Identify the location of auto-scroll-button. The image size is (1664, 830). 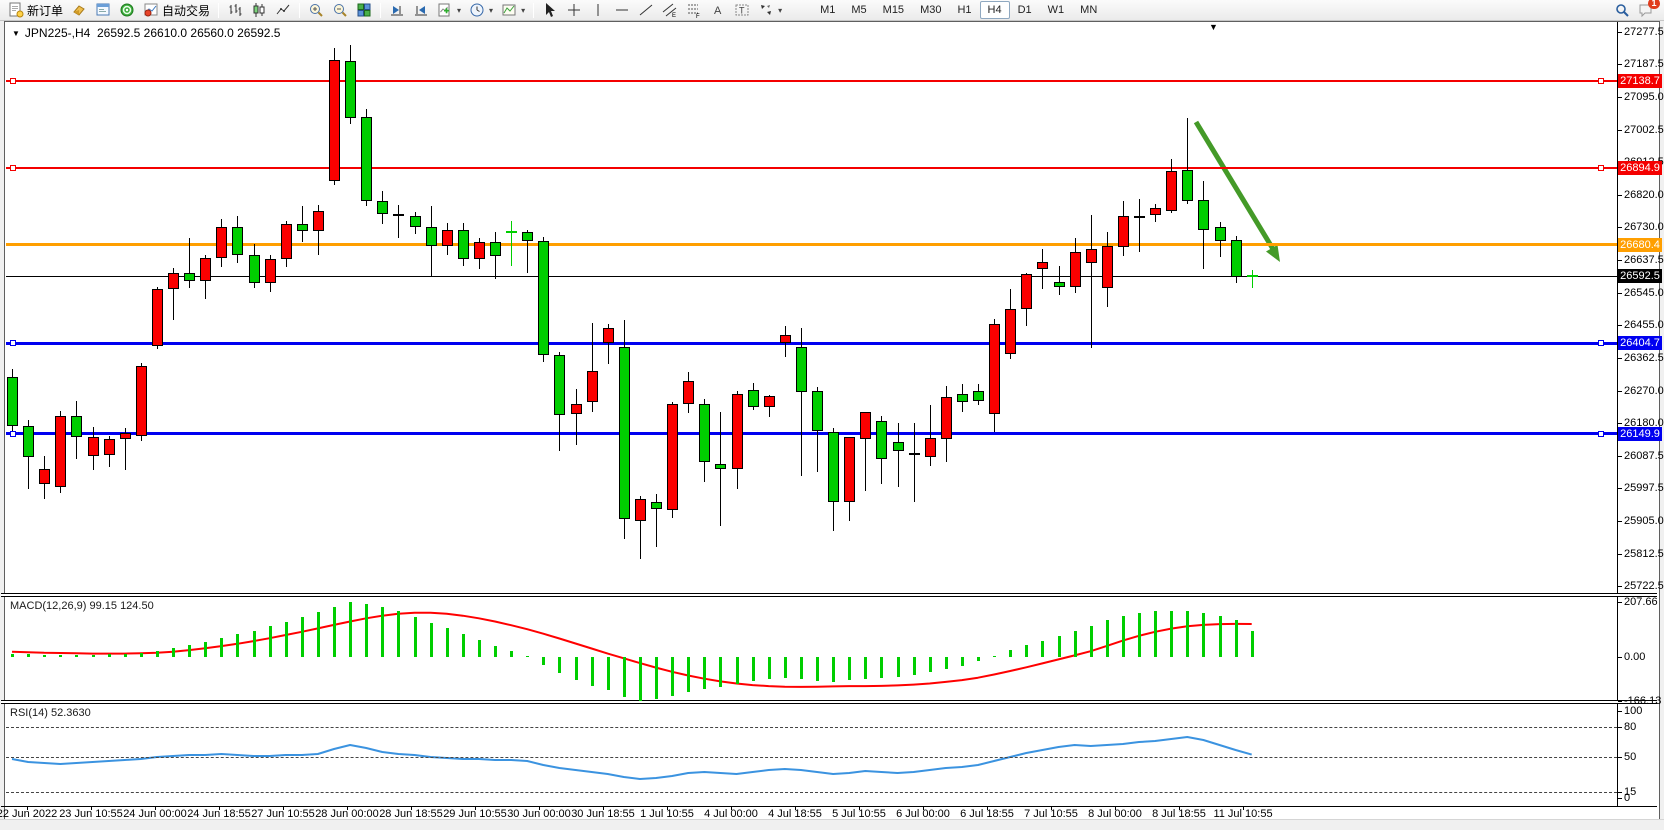
(421, 10).